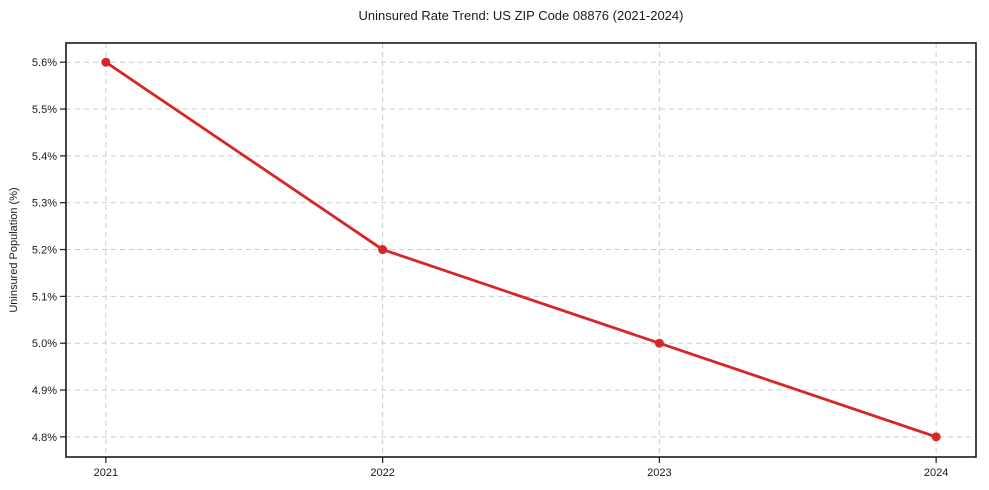  I want to click on y-tick-label: 5.6%, so click(44, 63).